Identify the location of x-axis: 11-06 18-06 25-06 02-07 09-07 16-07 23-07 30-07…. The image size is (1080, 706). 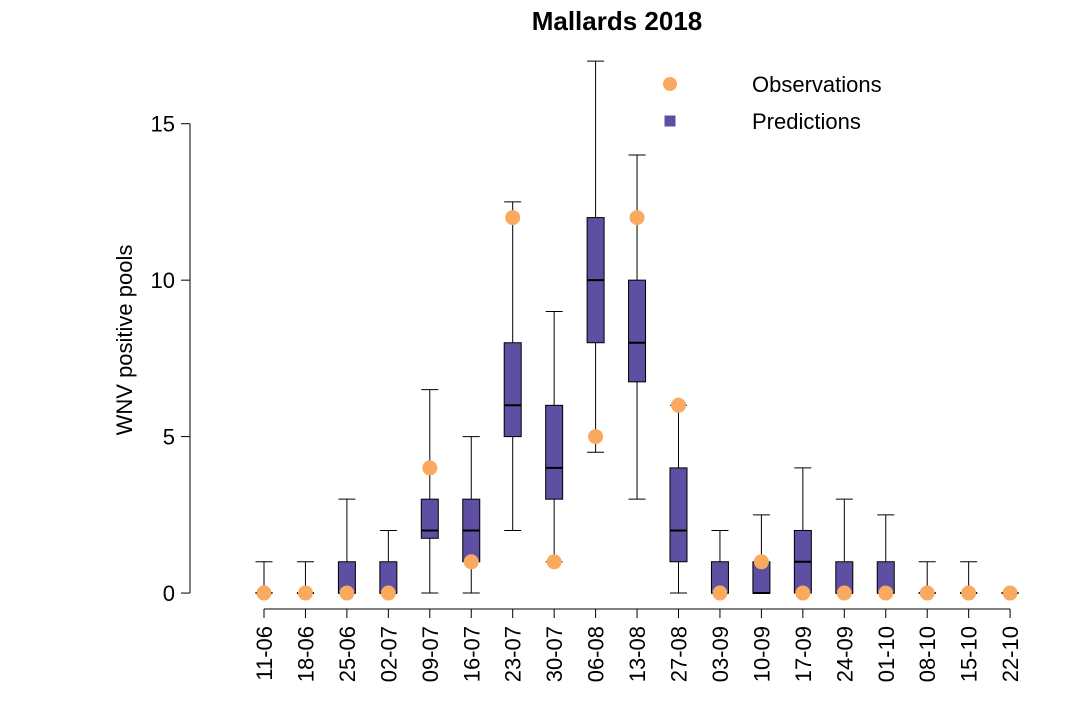
(637, 645).